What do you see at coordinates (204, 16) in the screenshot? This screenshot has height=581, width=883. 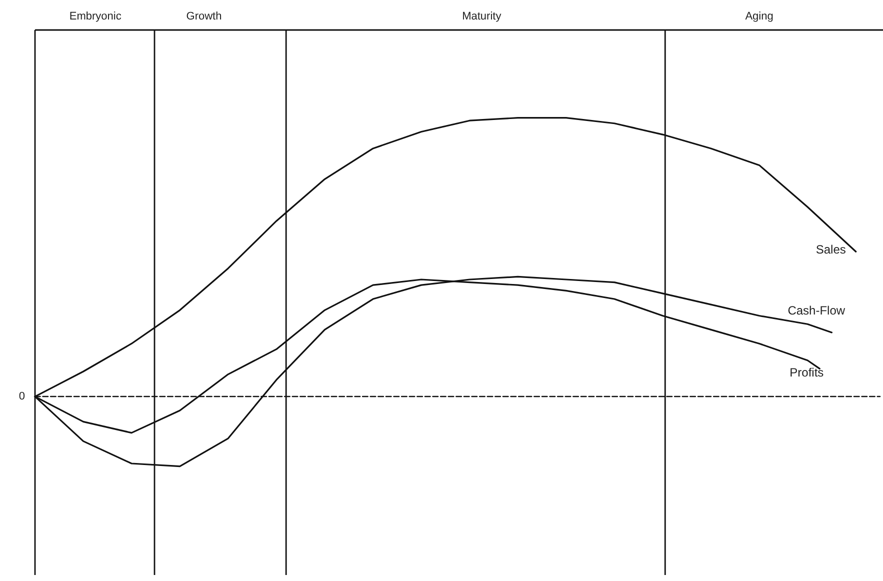 I see `x-tick-label: Growth` at bounding box center [204, 16].